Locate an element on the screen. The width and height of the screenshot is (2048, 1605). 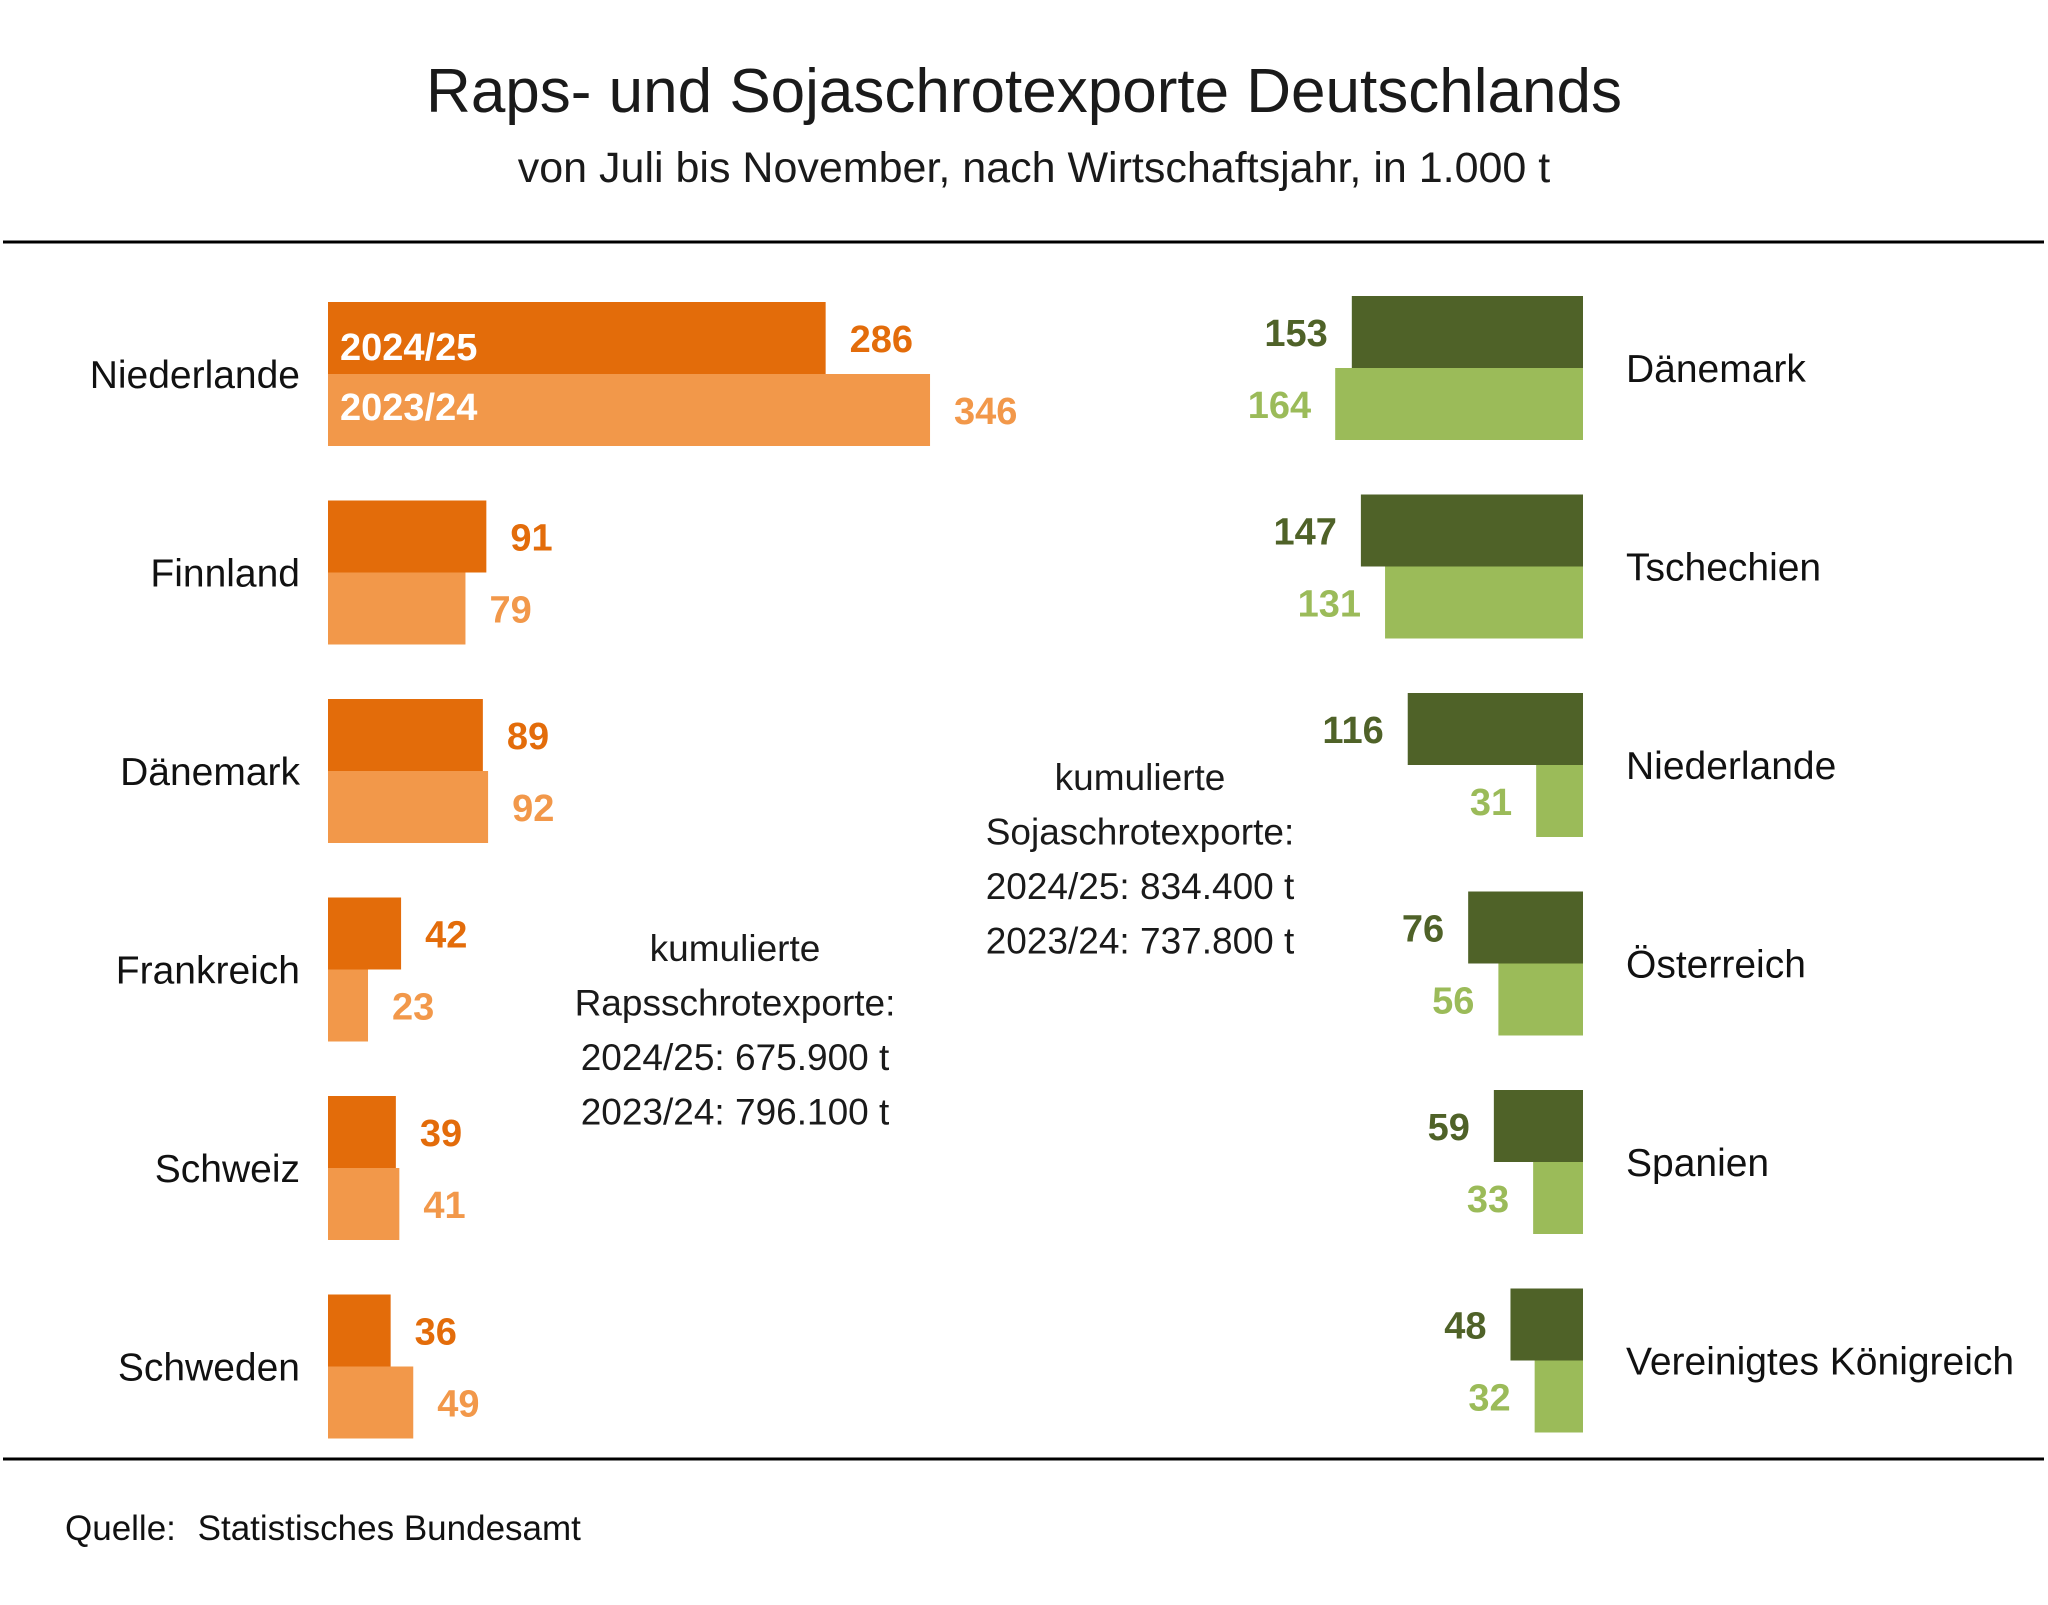
value-label: 76 is located at coordinates (1423, 930).